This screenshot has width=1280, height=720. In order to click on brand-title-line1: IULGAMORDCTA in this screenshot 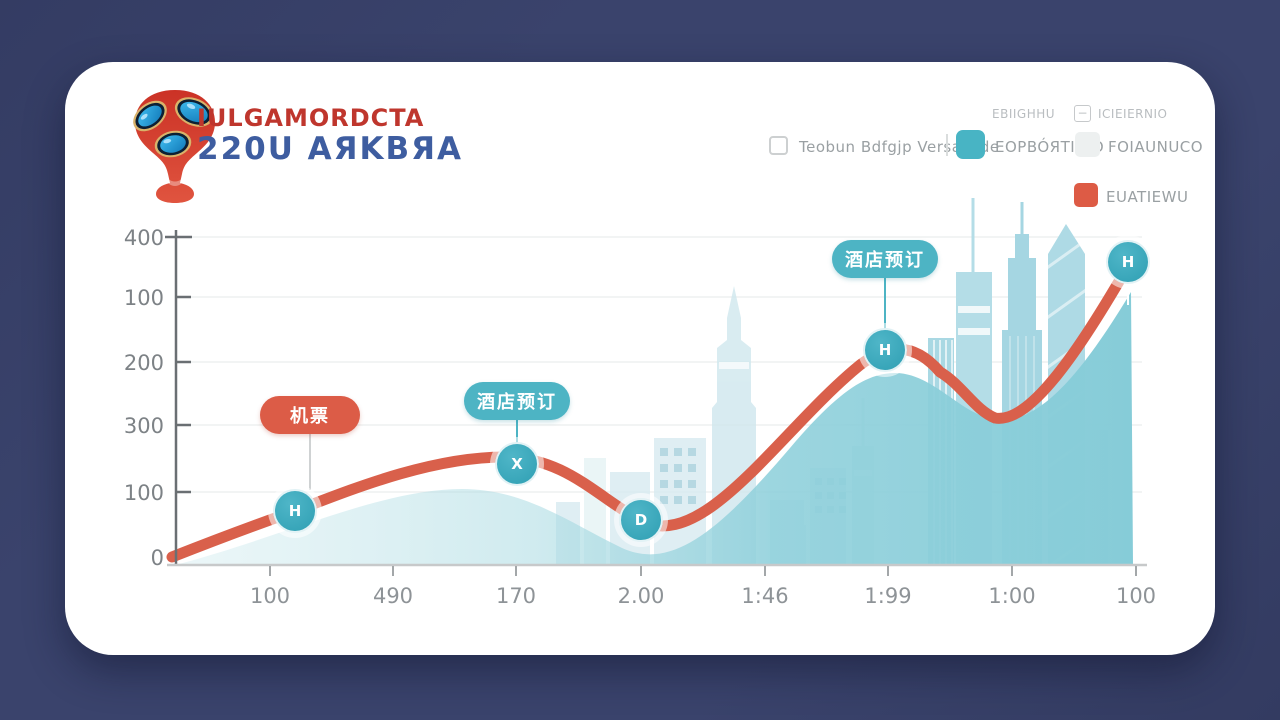, I will do `click(311, 118)`.